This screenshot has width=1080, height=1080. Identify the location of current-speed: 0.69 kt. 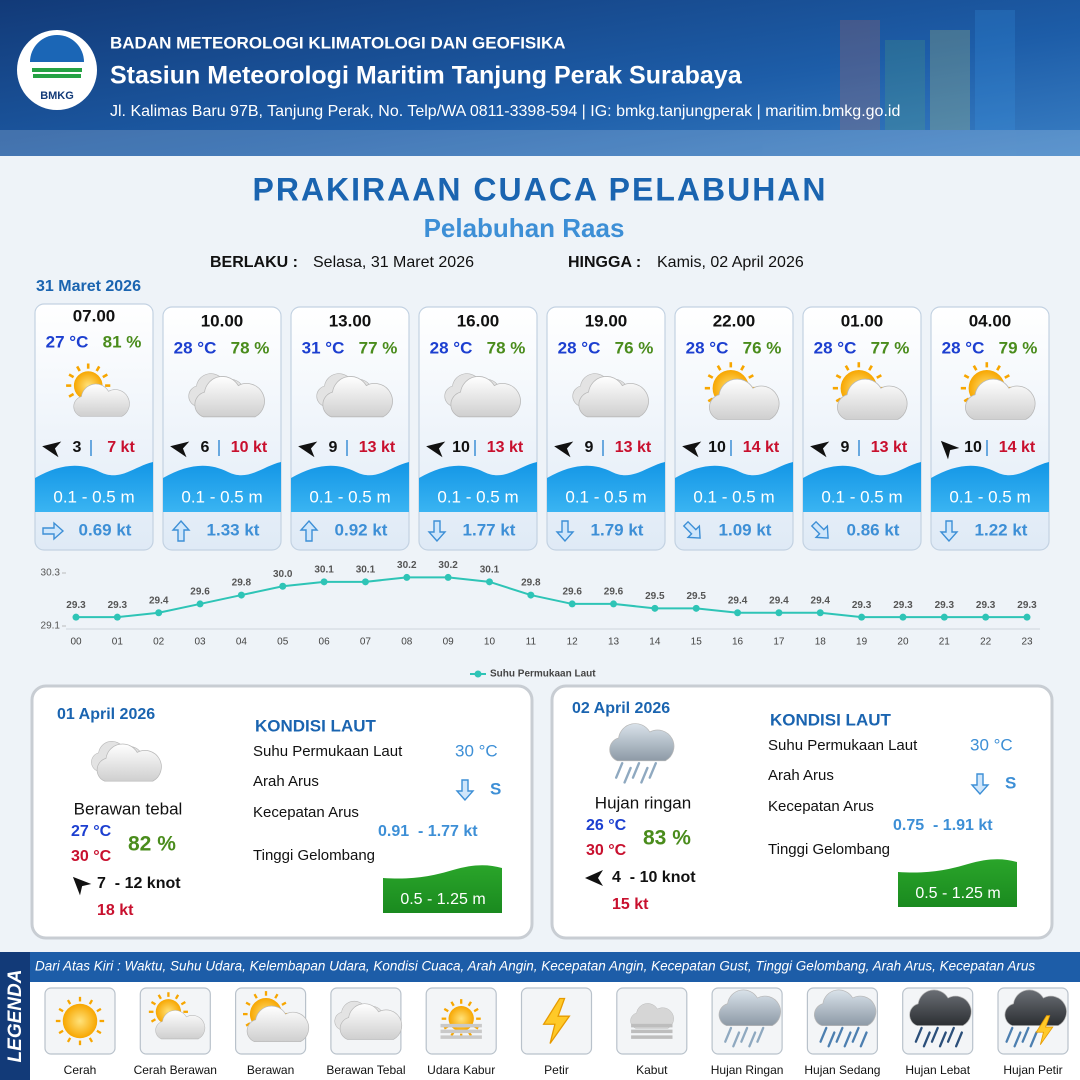
(105, 529).